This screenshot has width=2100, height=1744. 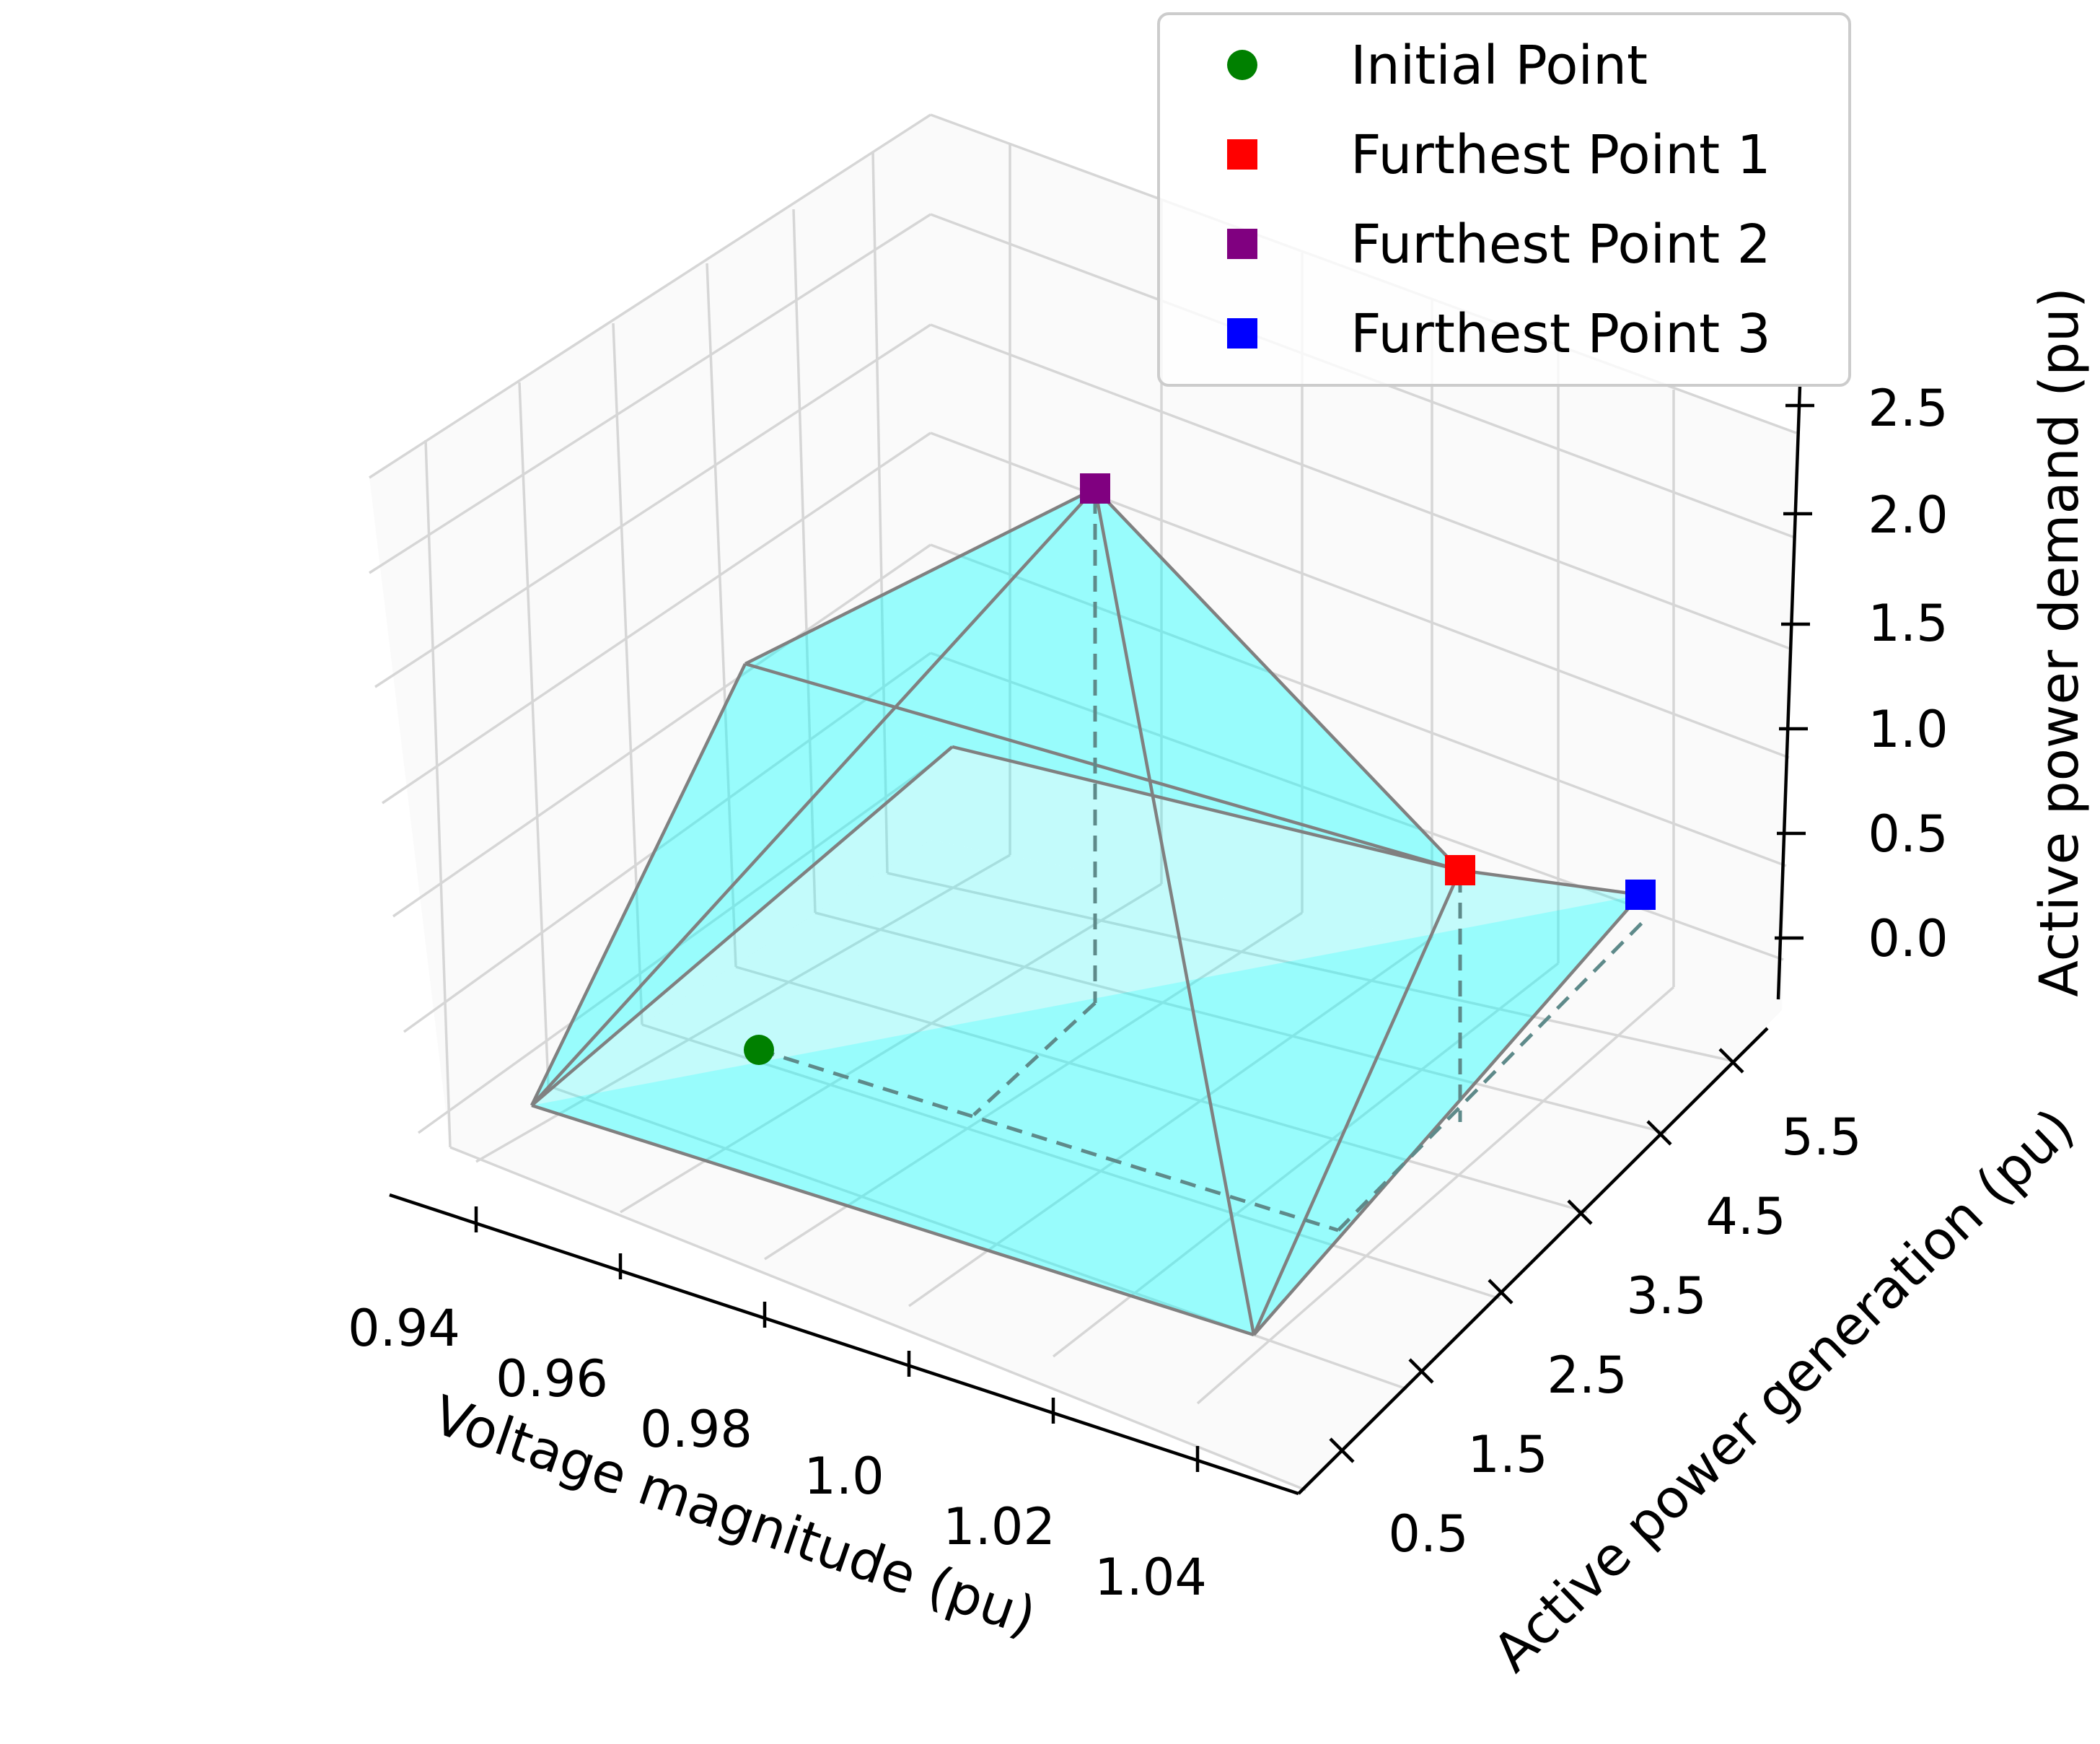 I want to click on data-points, so click(x=1200, y=769).